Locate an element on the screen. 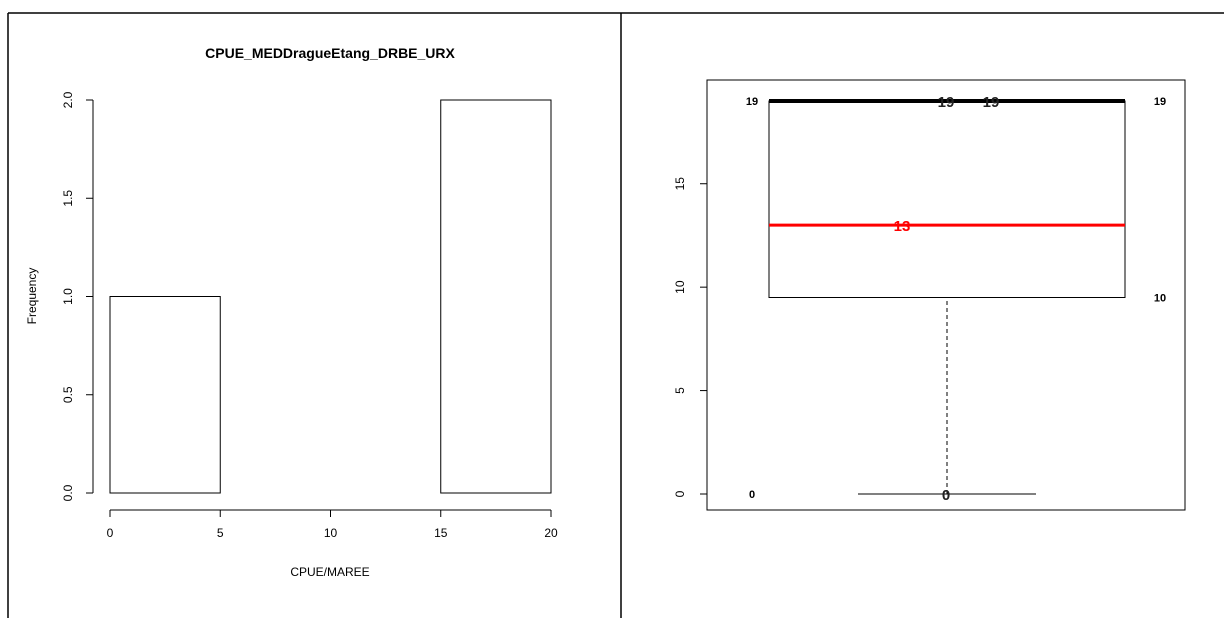 The height and width of the screenshot is (618, 1224). y-axis: 0.0 0.5 1.0 1.5 2.0 is located at coordinates (77, 296).